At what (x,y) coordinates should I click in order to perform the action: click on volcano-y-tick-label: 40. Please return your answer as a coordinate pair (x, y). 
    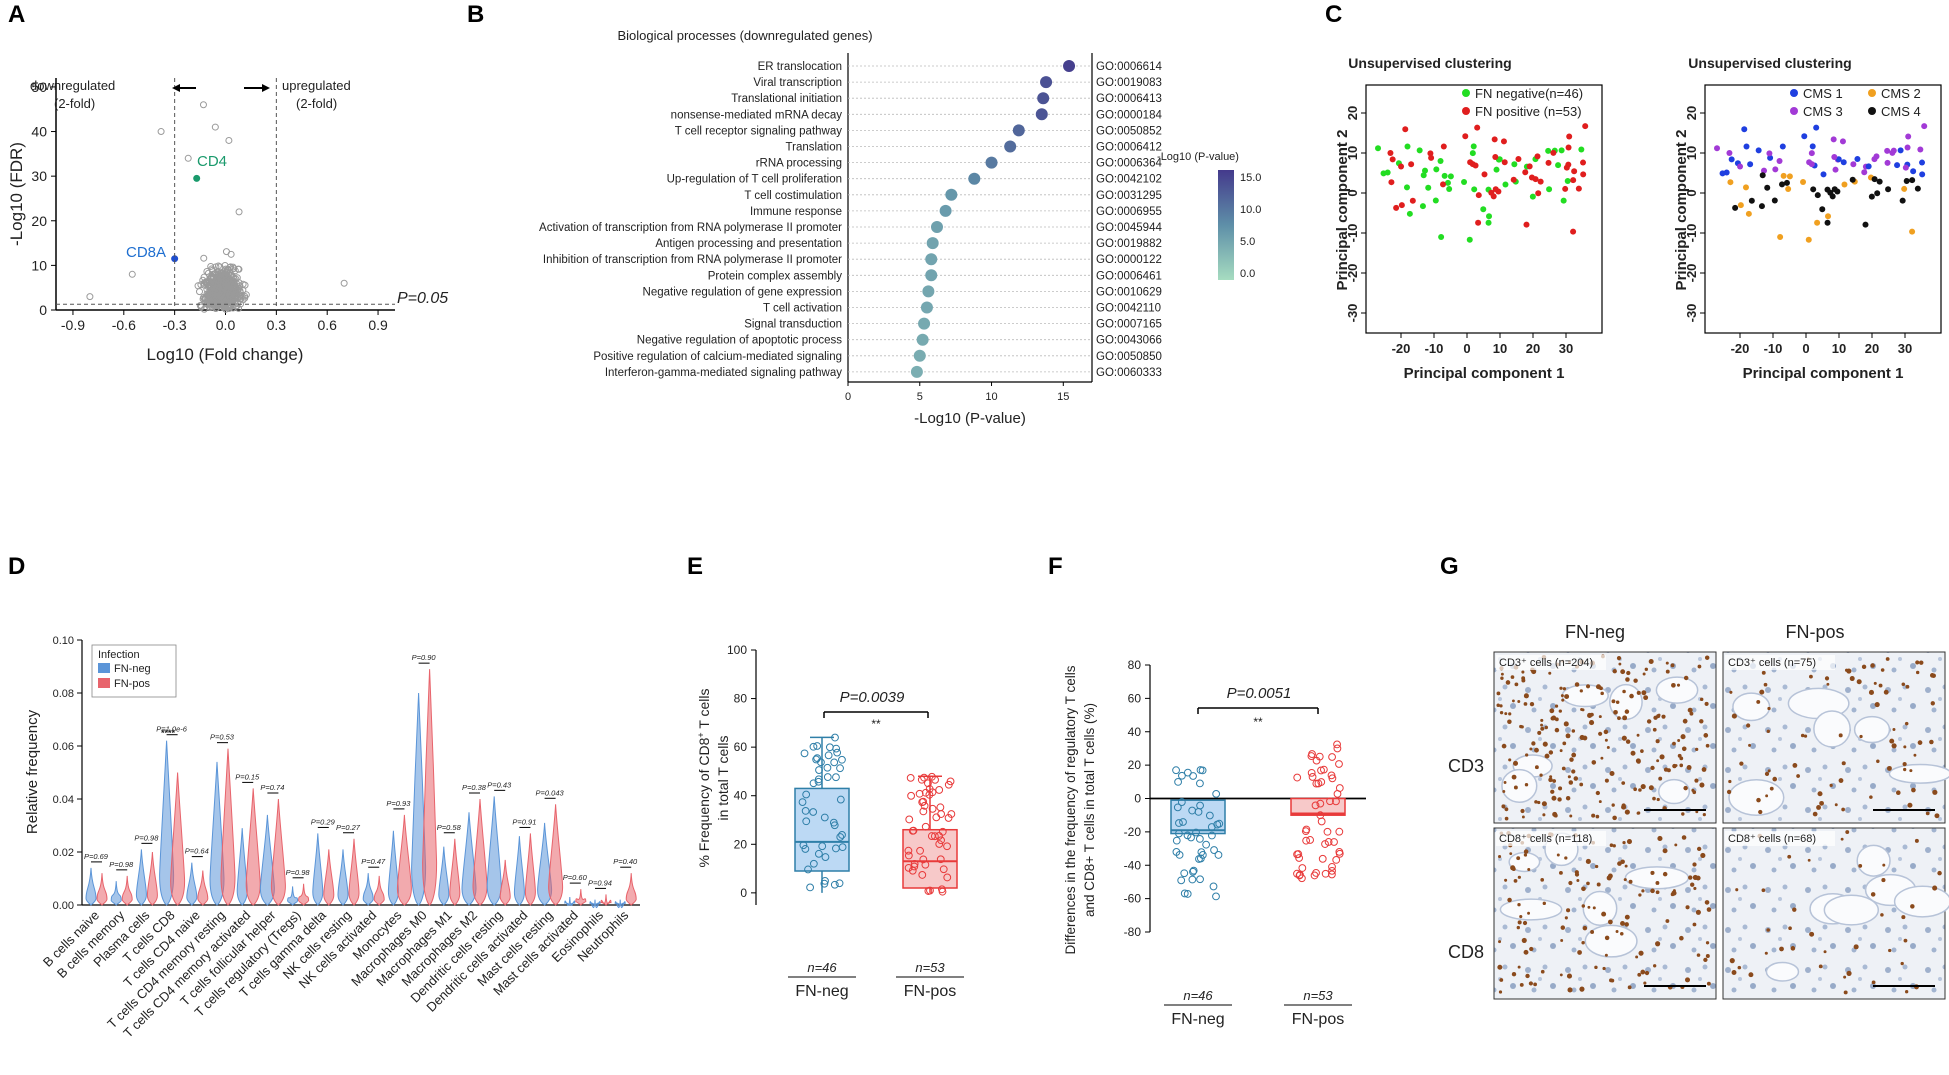
    Looking at the image, I should click on (39, 132).